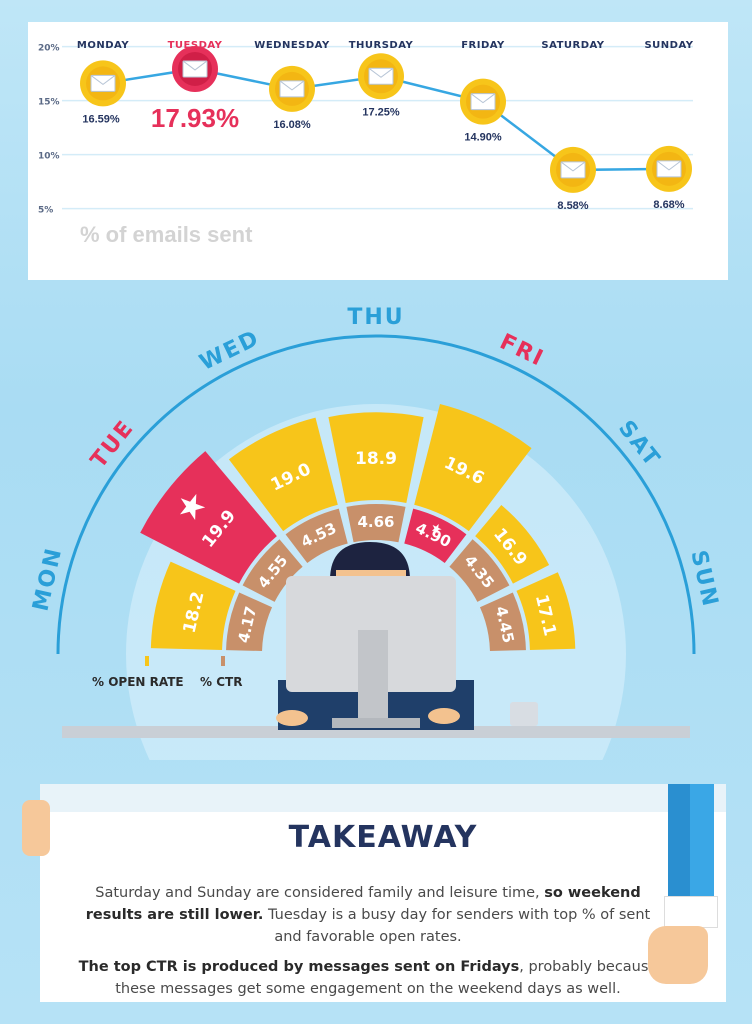  Describe the element at coordinates (49, 157) in the screenshot. I see `y-tick-label: 10%` at that location.